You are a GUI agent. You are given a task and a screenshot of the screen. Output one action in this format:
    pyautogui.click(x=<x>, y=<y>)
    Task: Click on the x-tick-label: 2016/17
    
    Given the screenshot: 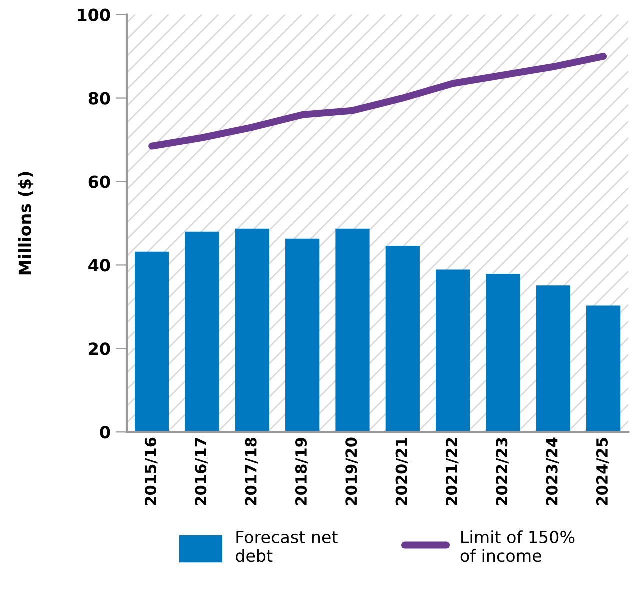 What is the action you would take?
    pyautogui.click(x=201, y=472)
    